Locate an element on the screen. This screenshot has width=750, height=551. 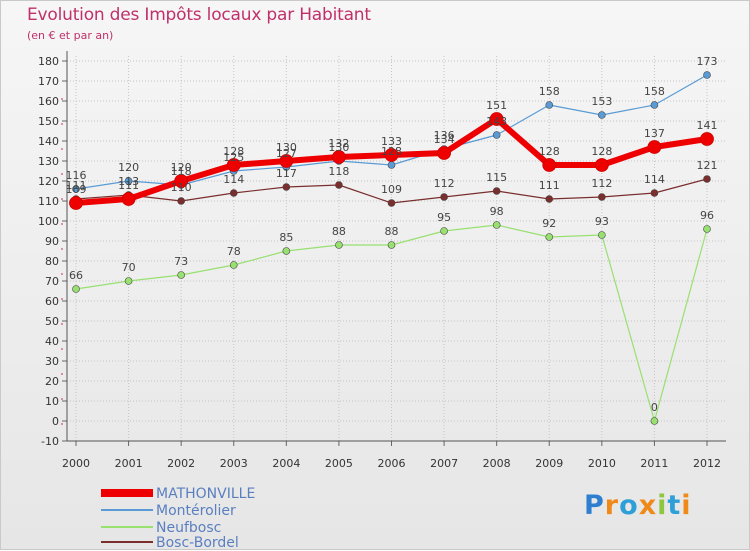
data-label: 173 is located at coordinates (707, 61).